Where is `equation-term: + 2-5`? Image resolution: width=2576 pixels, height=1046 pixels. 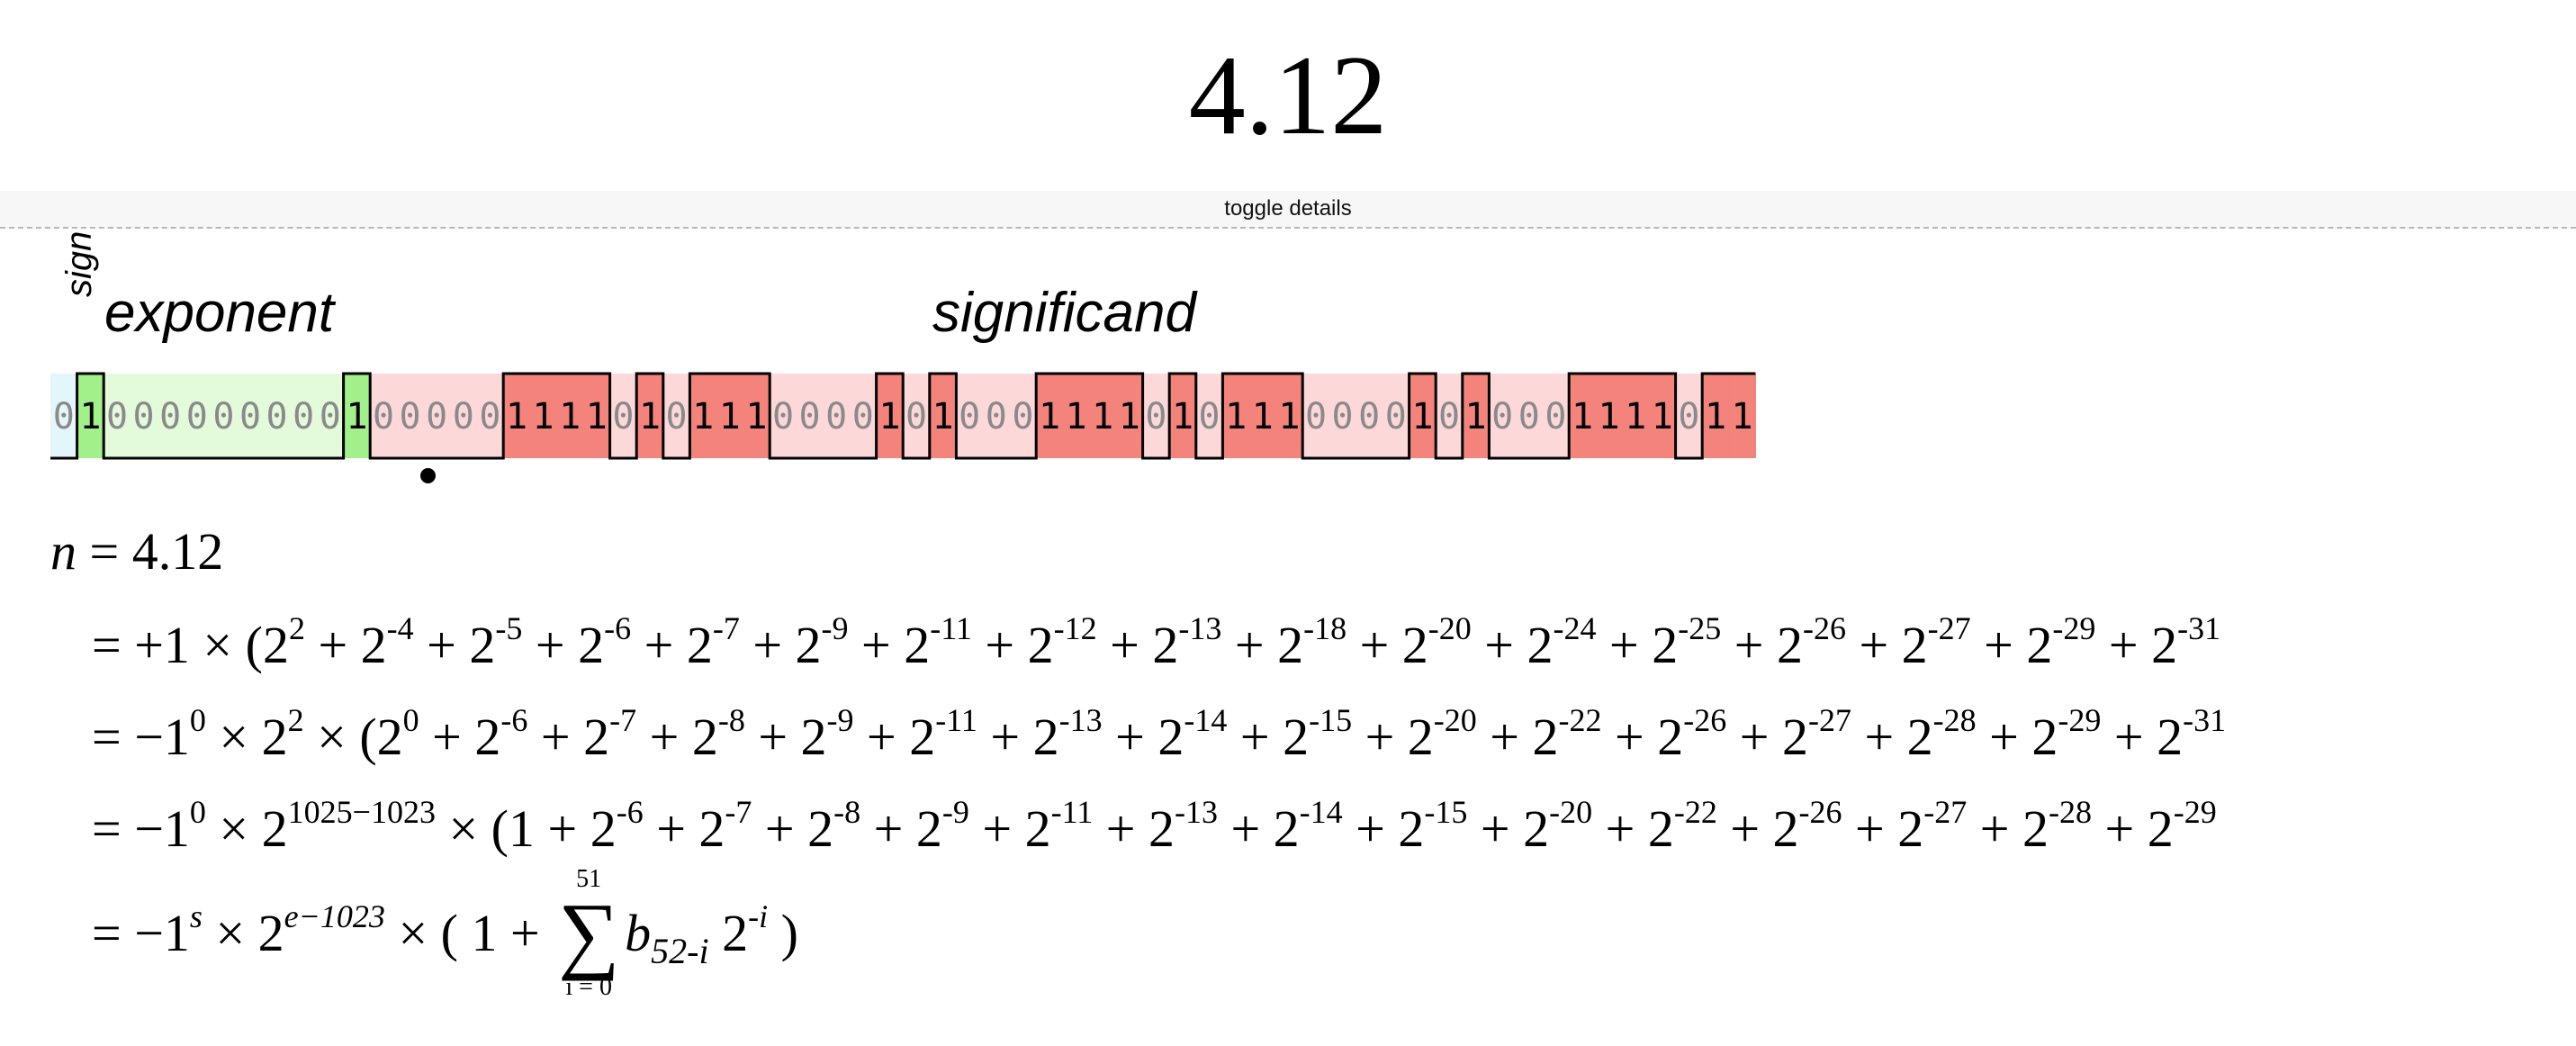 equation-term: + 2-5 is located at coordinates (468, 642).